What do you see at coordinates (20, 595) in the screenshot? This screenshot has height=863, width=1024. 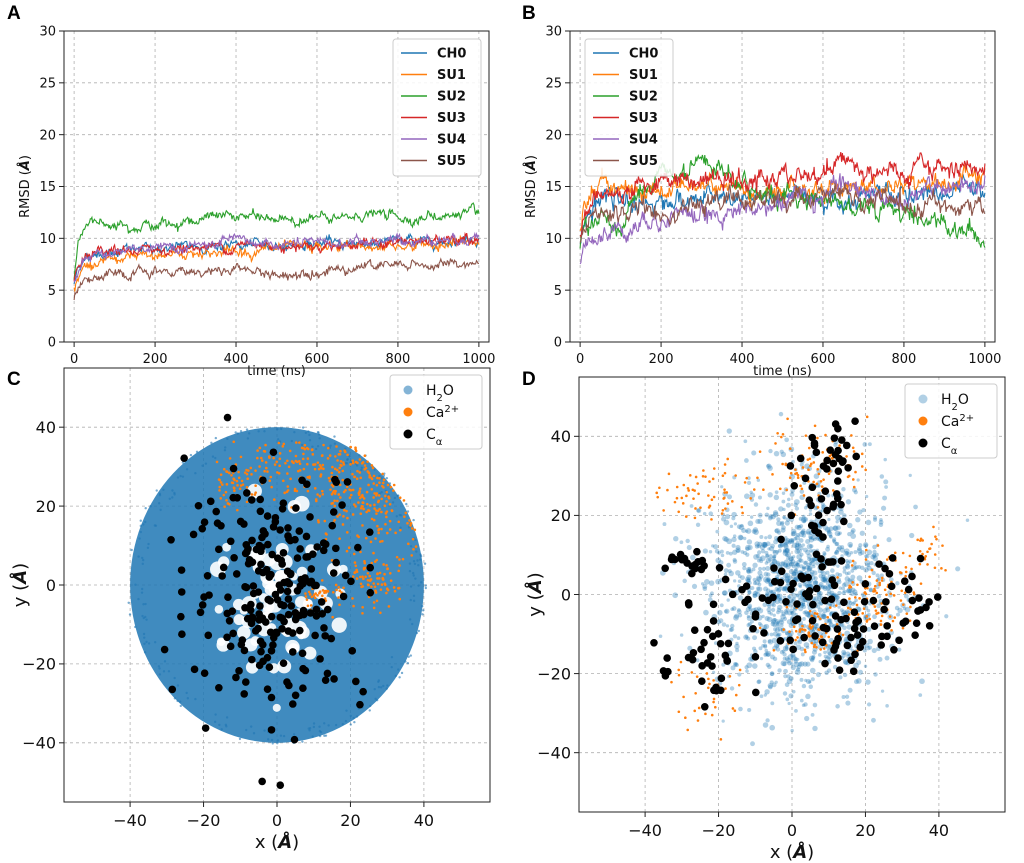 I see `axis-label-part: y (` at bounding box center [20, 595].